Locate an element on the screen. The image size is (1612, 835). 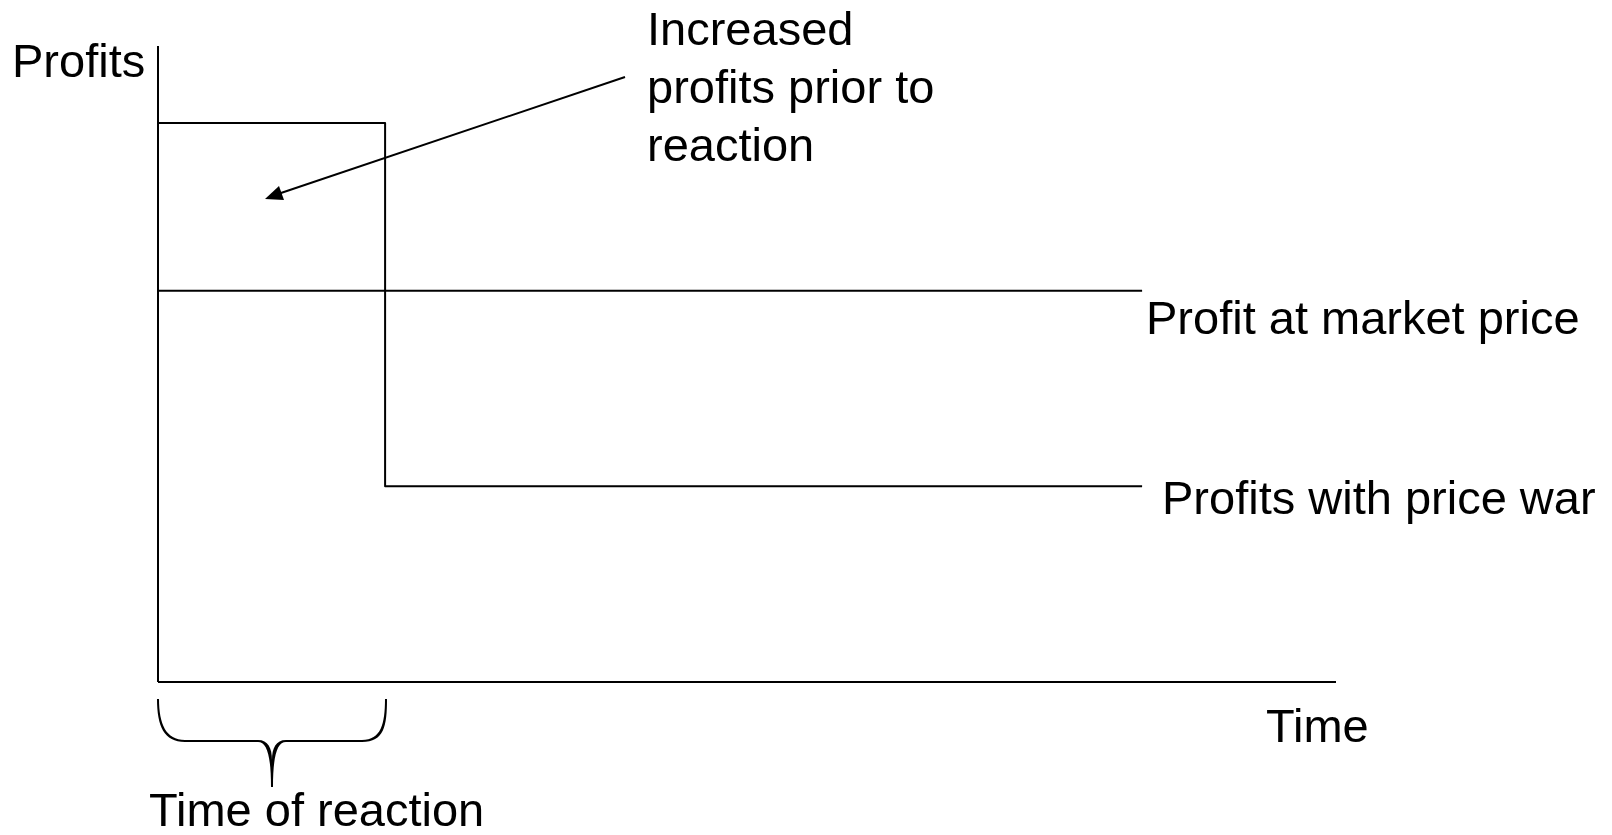
annotation: Increased profits prior to reaction is located at coordinates (791, 86).